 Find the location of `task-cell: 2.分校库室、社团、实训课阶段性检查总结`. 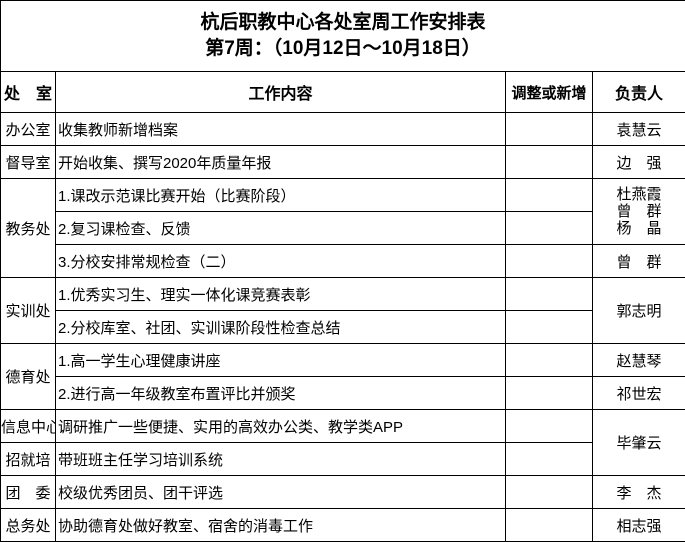

task-cell: 2.分校库室、社团、实训课阶段性检查总结 is located at coordinates (280, 327).